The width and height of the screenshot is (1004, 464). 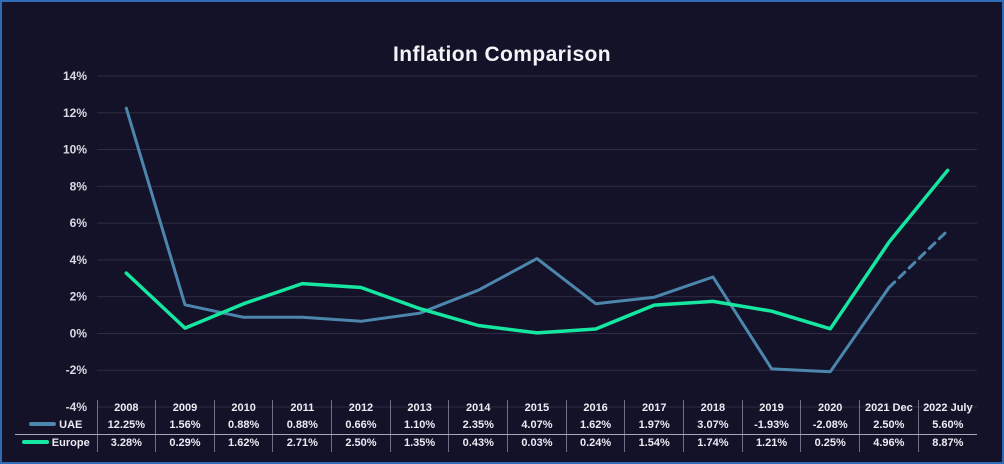 I want to click on y-axis-tick-label: 10%, so click(x=75, y=150).